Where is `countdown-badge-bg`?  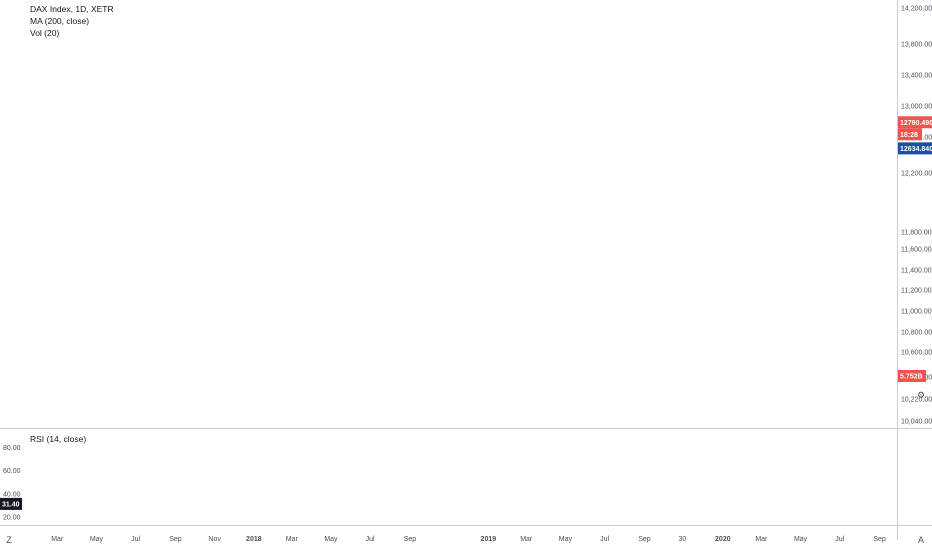 countdown-badge-bg is located at coordinates (910, 134).